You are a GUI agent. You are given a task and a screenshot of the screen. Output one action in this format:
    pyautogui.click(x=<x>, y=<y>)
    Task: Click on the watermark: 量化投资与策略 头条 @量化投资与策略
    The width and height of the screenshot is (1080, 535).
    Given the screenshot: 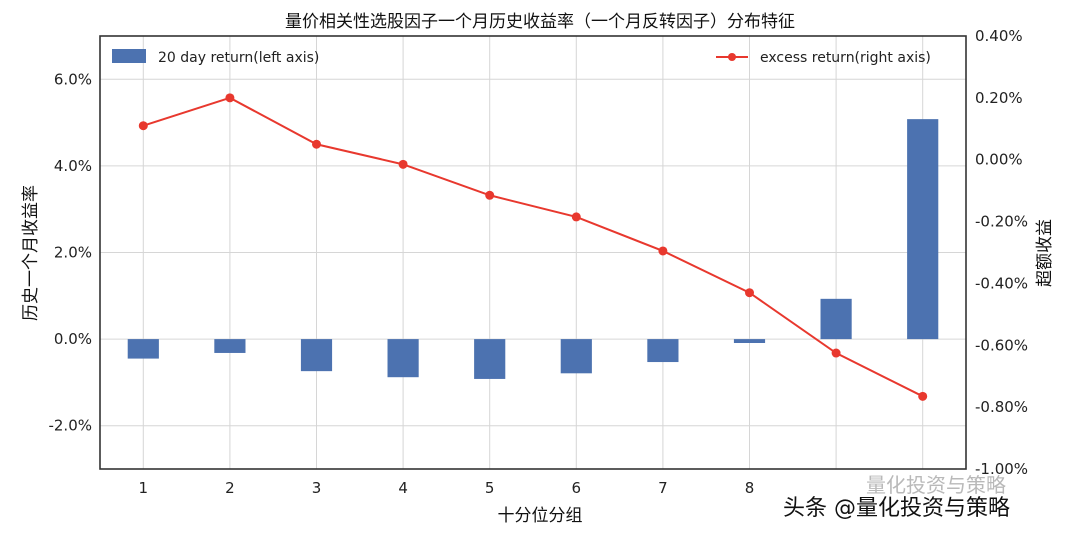 What is the action you would take?
    pyautogui.click(x=896, y=497)
    